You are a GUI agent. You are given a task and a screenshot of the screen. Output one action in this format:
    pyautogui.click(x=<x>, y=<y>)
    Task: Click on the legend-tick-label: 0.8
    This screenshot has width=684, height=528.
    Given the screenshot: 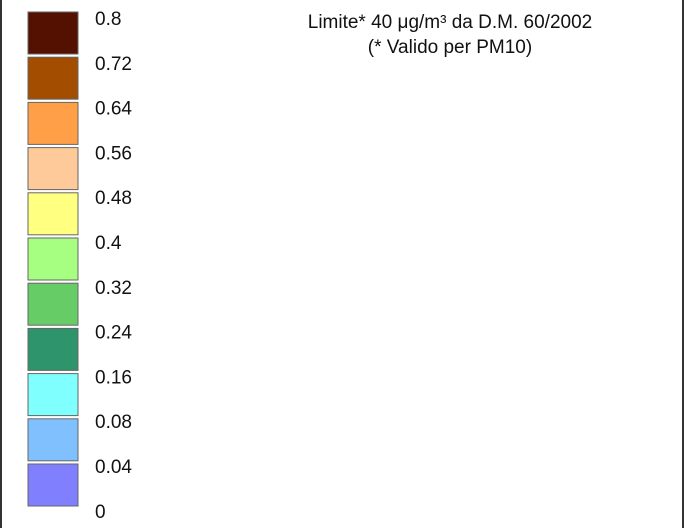 What is the action you would take?
    pyautogui.click(x=108, y=19)
    